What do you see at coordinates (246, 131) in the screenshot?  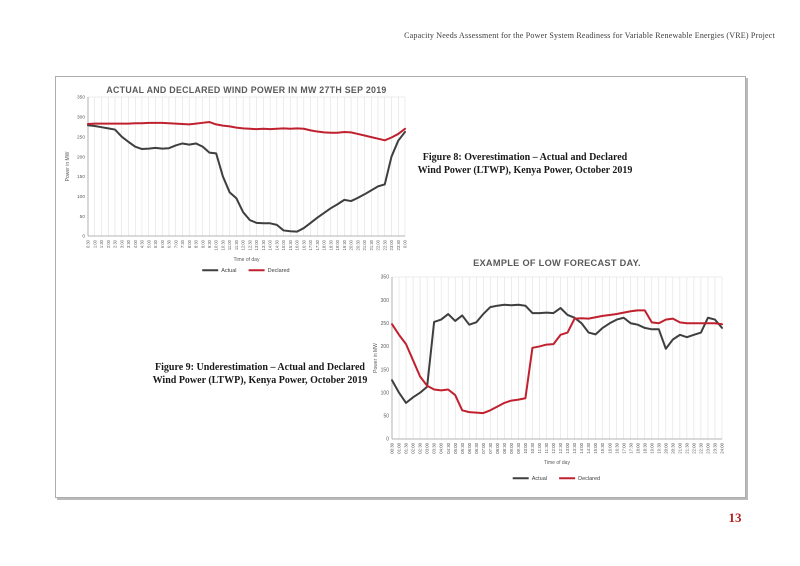 I see `series-line-declared` at bounding box center [246, 131].